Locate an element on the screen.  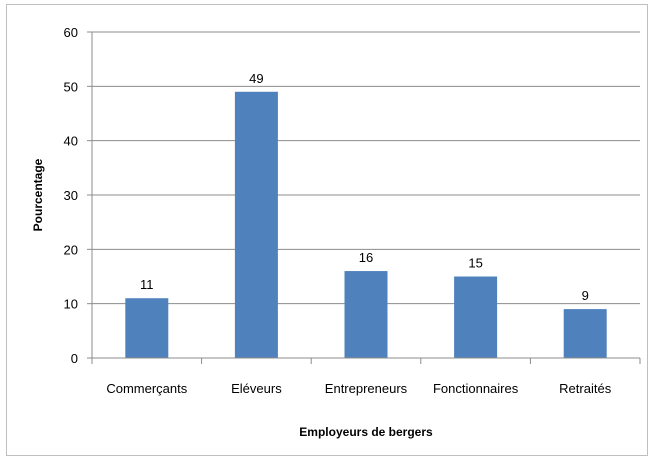
x-tick-label: Commerçants is located at coordinates (146, 388).